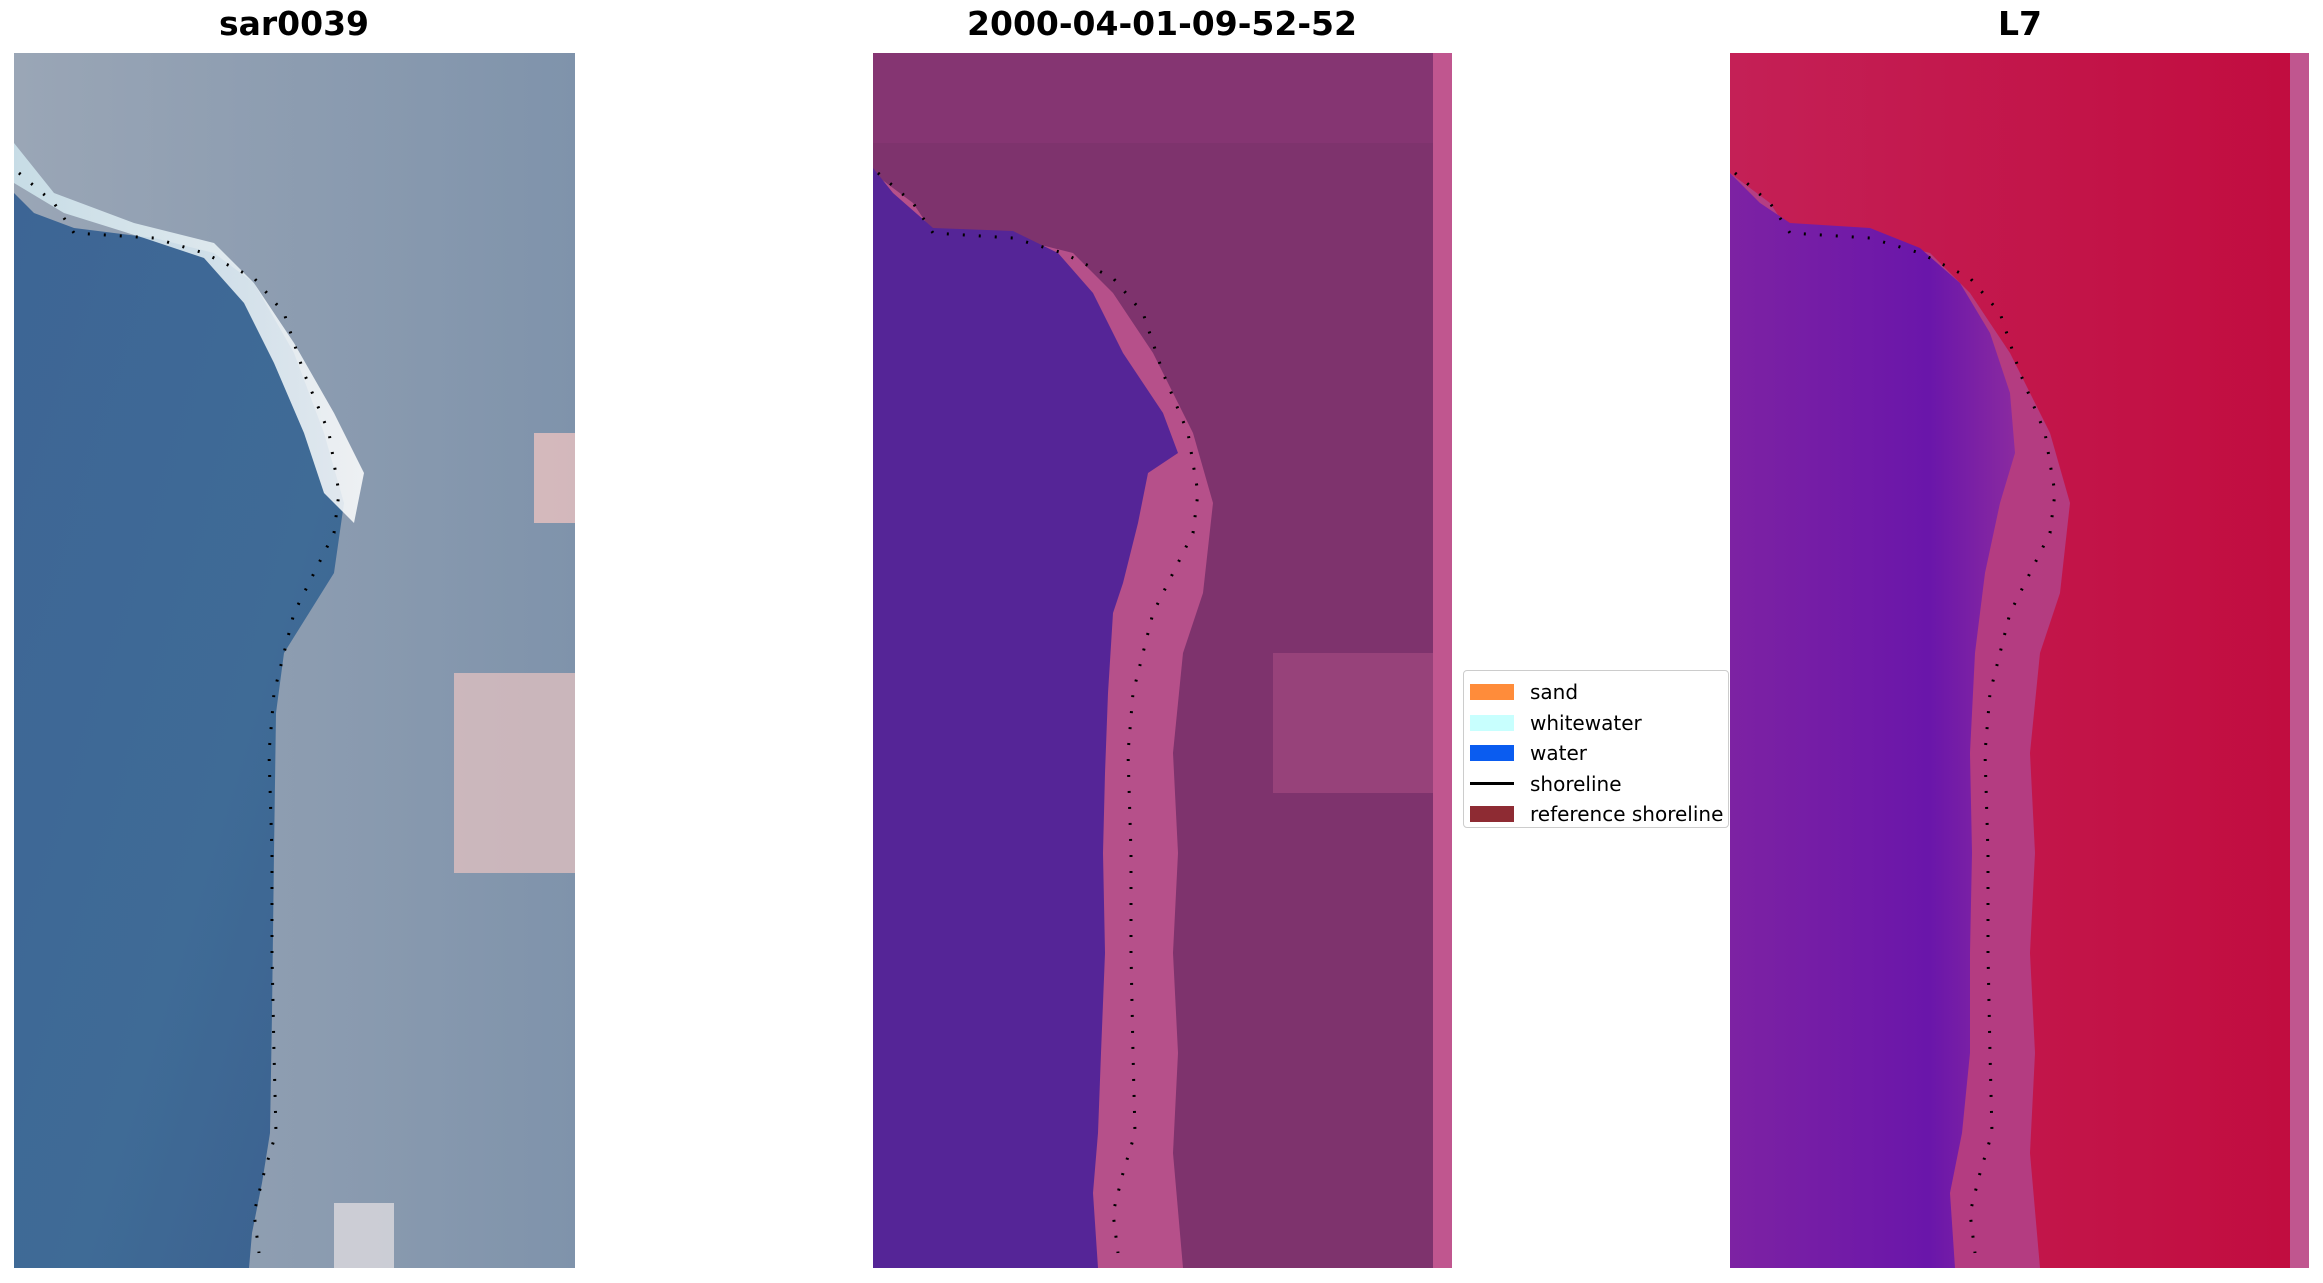 The image size is (2323, 1283). I want to click on legend-label: whitewater, so click(1586, 722).